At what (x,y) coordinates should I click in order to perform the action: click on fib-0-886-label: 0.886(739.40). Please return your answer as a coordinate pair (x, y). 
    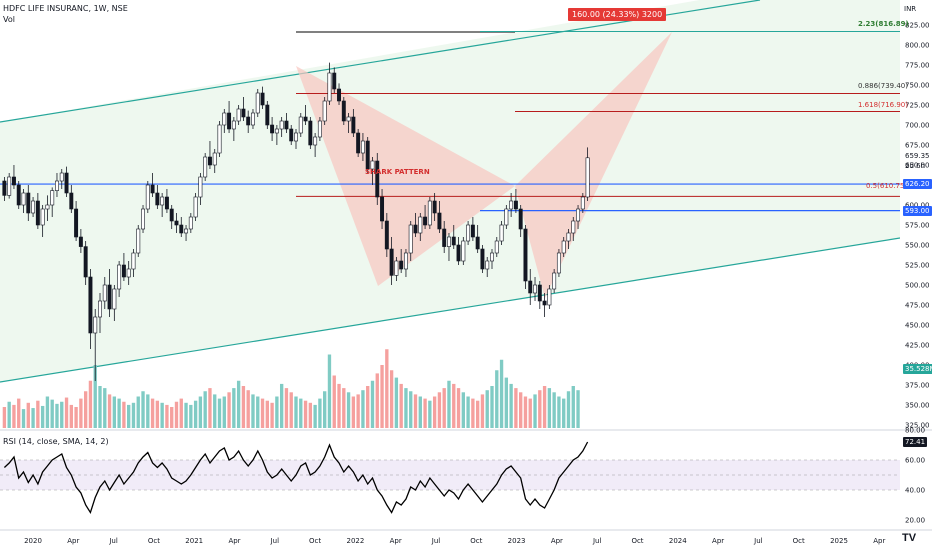
    Looking at the image, I should click on (883, 86).